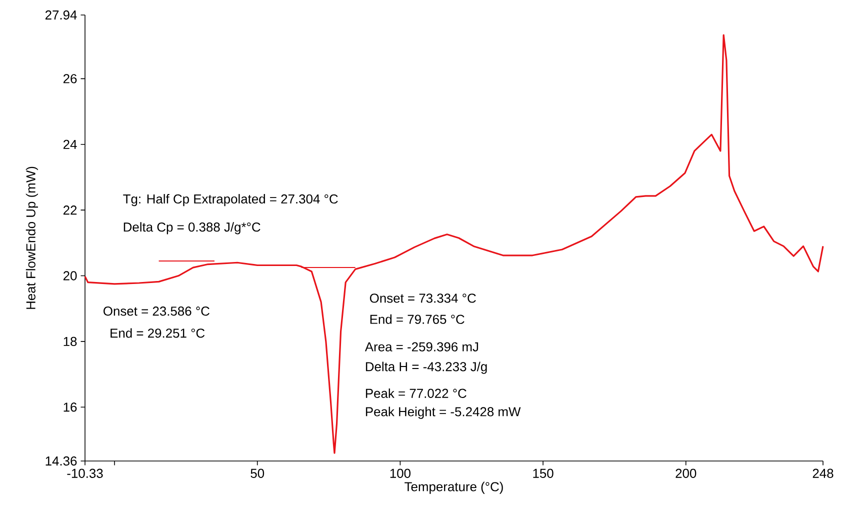 This screenshot has width=845, height=513. What do you see at coordinates (443, 412) in the screenshot?
I see `annotation: Peak Height = -5.2428 mW` at bounding box center [443, 412].